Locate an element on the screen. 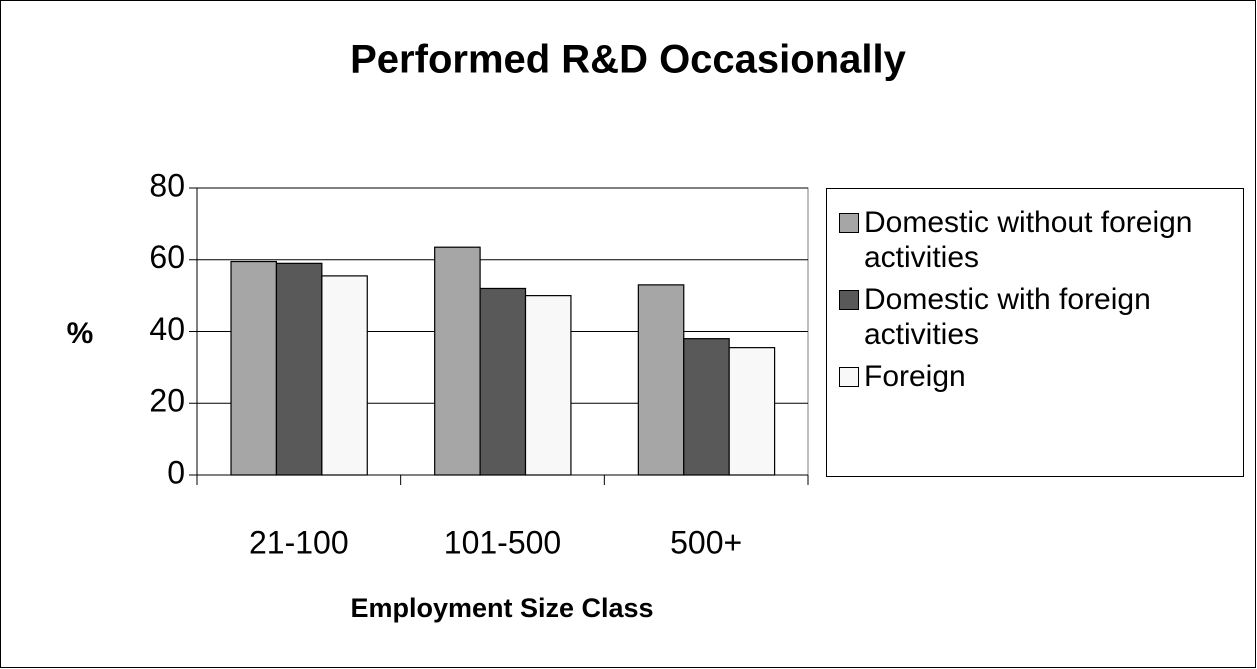 The image size is (1257, 669). legend-item: Foreign is located at coordinates (1037, 376).